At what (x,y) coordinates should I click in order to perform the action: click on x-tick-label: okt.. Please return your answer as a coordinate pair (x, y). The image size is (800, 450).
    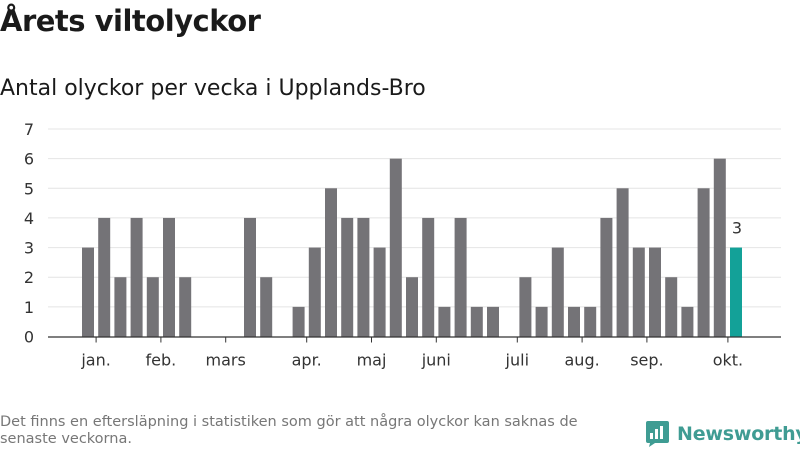
    Looking at the image, I should click on (728, 360).